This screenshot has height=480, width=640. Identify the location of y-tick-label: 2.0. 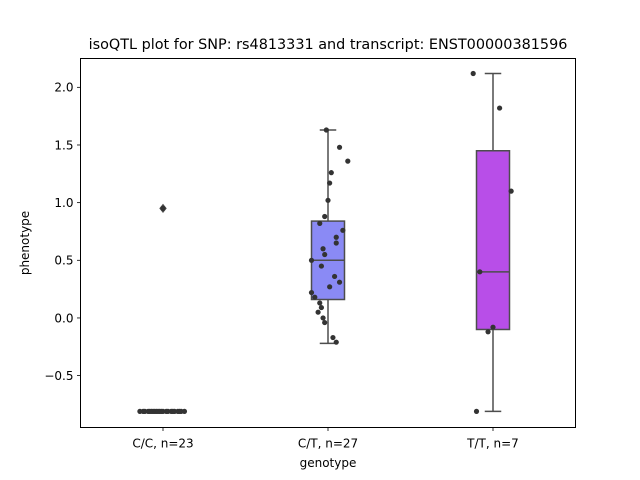
(63, 88).